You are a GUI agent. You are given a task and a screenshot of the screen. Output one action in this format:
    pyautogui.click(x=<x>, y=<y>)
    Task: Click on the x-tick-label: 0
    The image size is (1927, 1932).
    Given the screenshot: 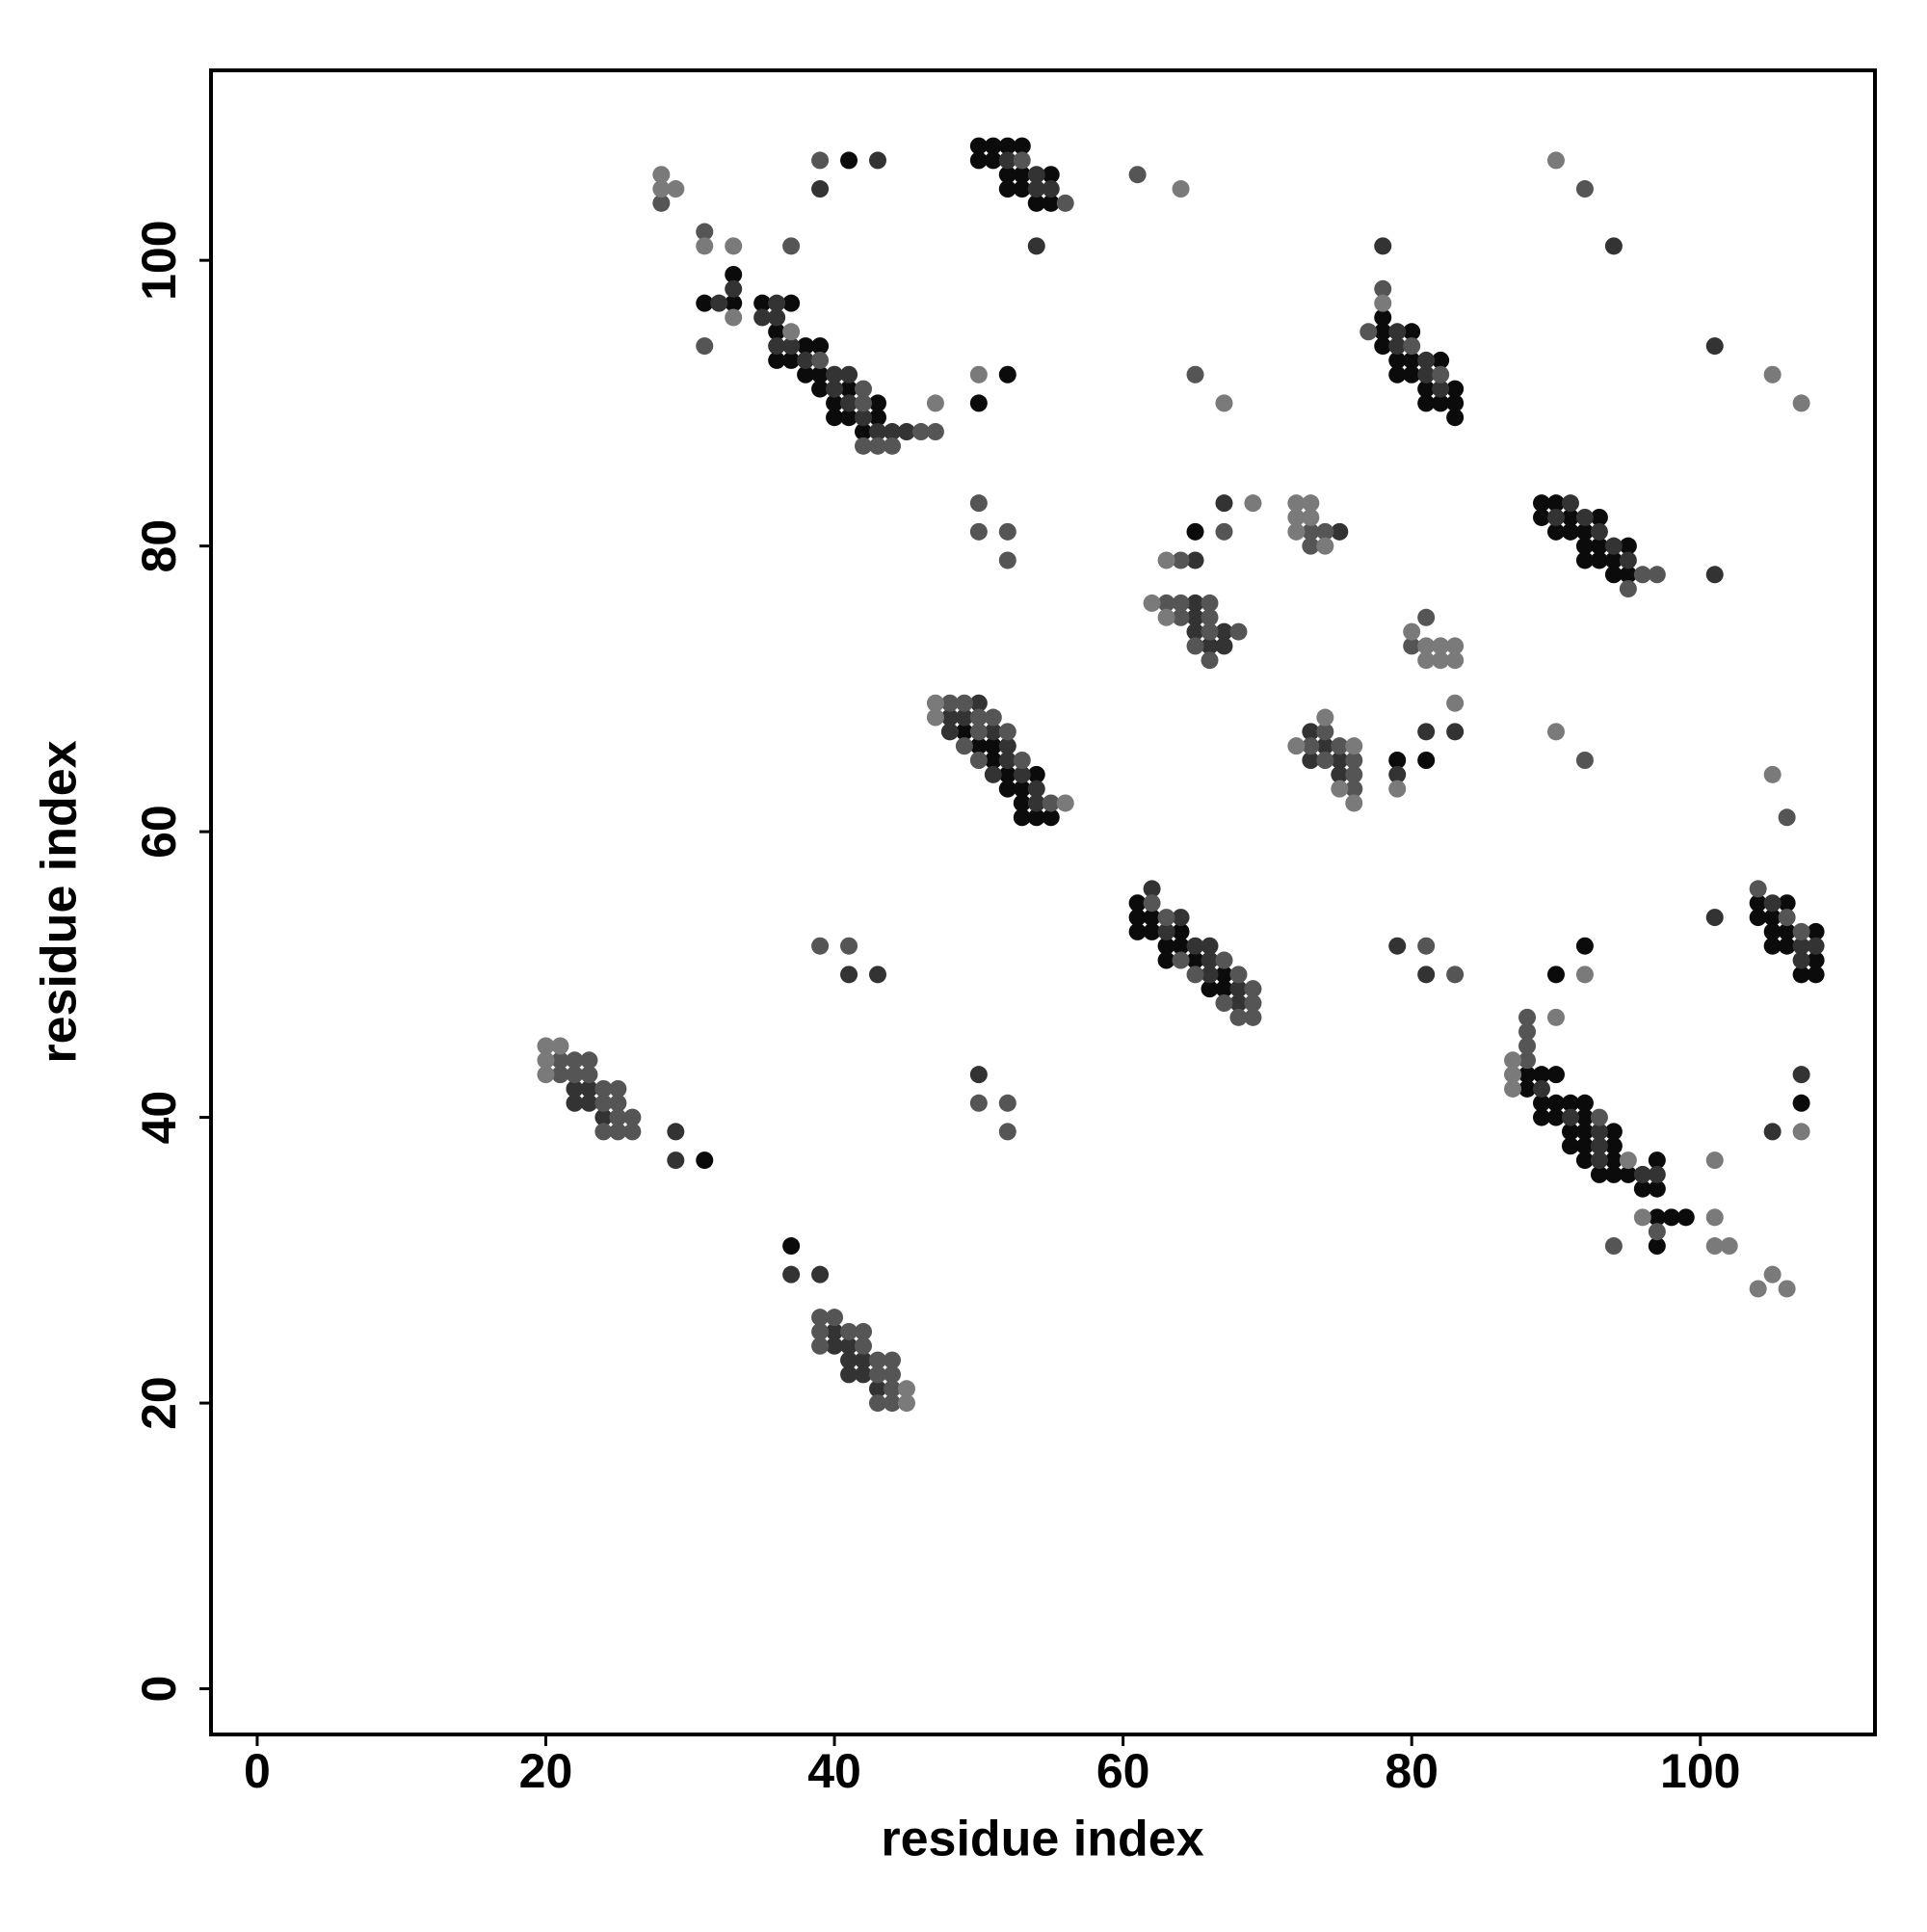 What is the action you would take?
    pyautogui.click(x=257, y=1771)
    